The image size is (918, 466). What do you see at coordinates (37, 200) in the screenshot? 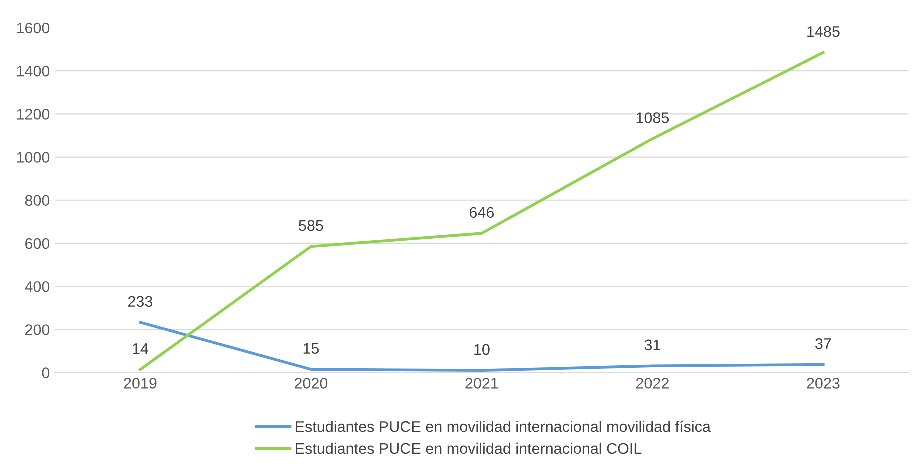
I see `y-tick-label: 800` at bounding box center [37, 200].